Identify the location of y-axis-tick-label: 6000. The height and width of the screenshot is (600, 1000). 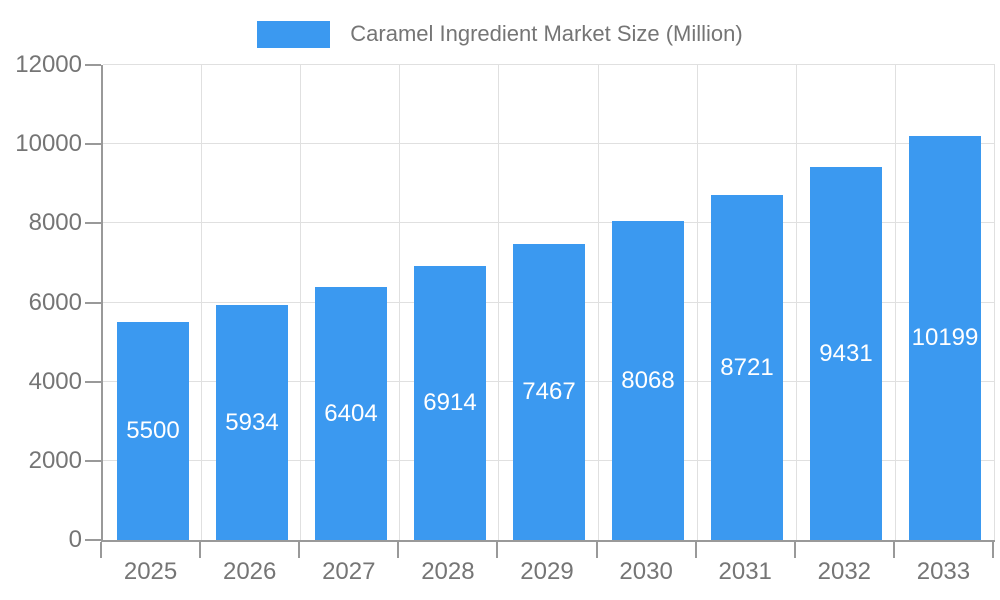
(55, 302).